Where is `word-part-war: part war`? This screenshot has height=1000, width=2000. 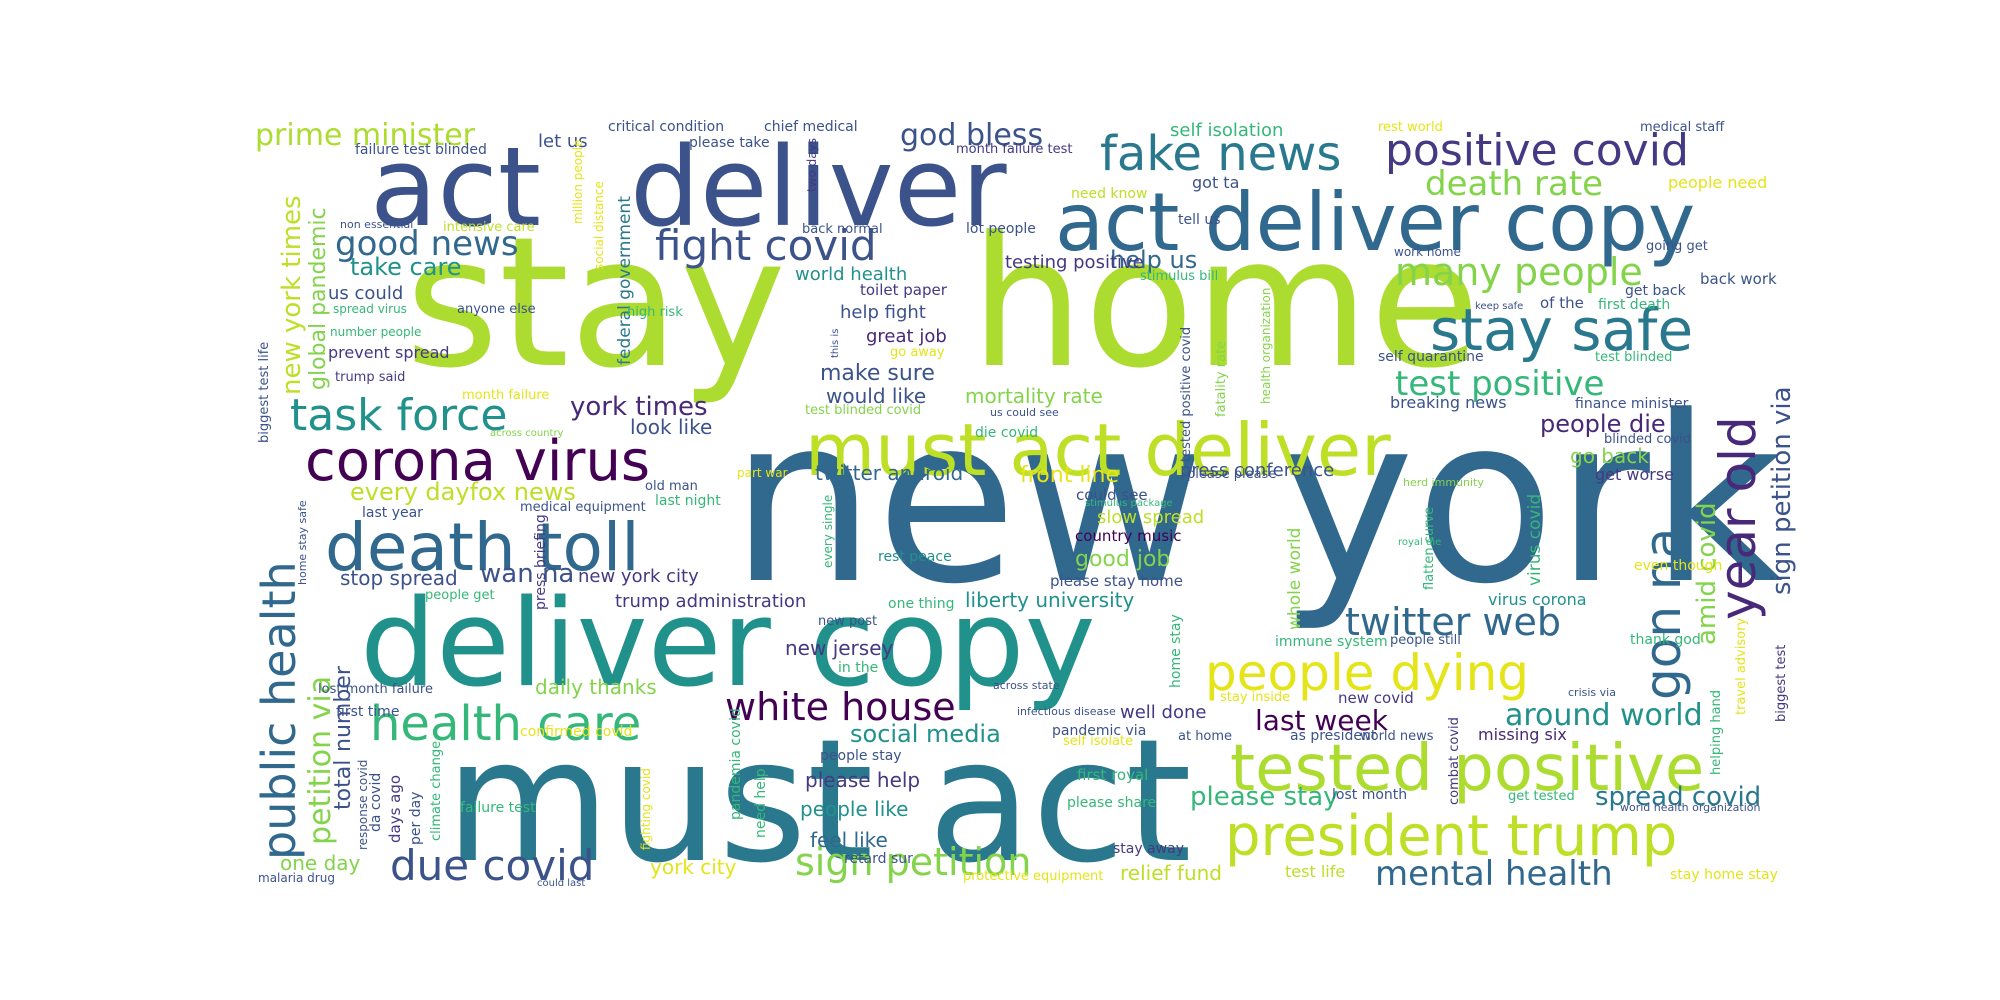 word-part-war: part war is located at coordinates (762, 473).